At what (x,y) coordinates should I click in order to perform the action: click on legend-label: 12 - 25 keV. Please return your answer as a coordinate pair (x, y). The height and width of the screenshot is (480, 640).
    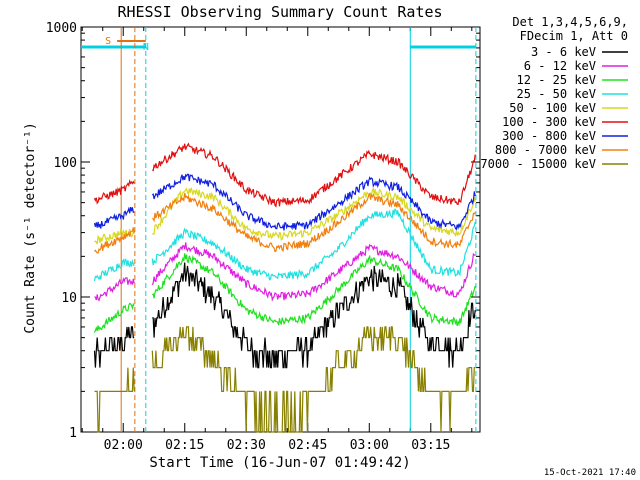
    Looking at the image, I should click on (556, 80).